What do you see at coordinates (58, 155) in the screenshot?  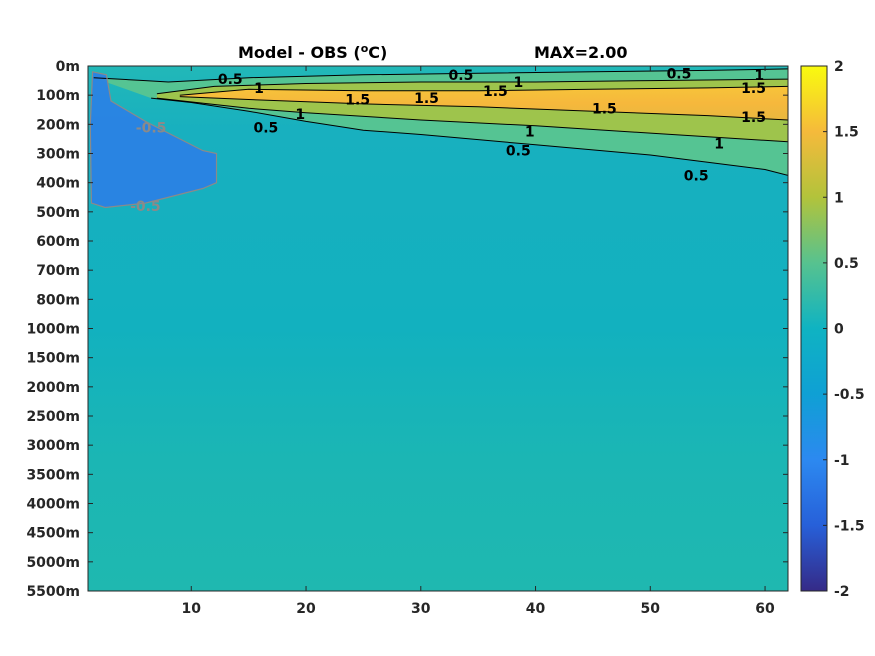 I see `y-tick-label: 300m` at bounding box center [58, 155].